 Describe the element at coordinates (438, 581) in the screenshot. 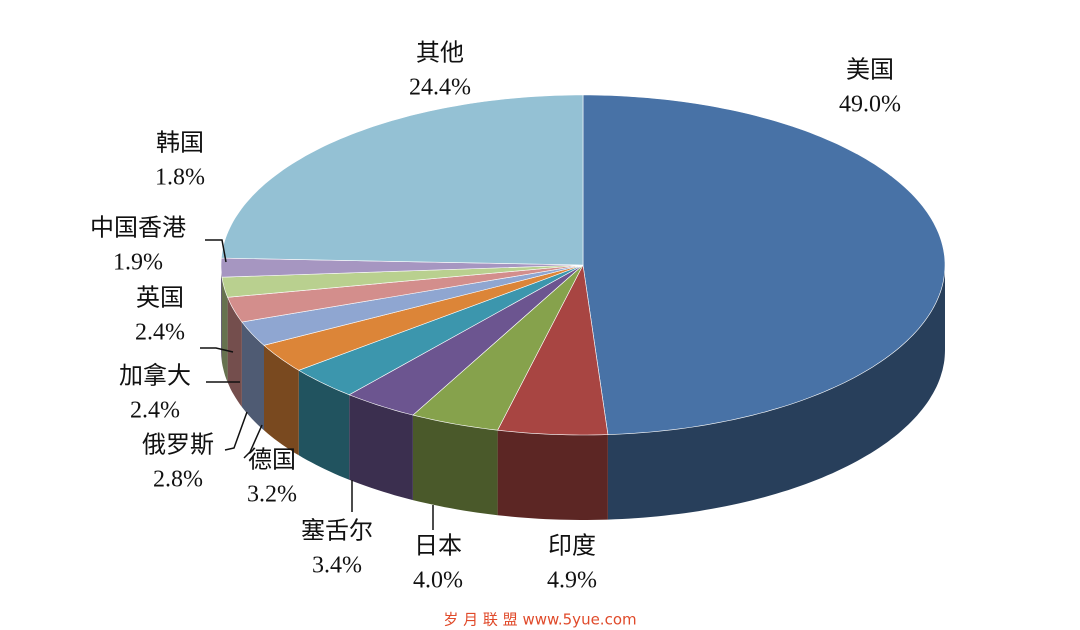

I see `value-label: 4.0%` at that location.